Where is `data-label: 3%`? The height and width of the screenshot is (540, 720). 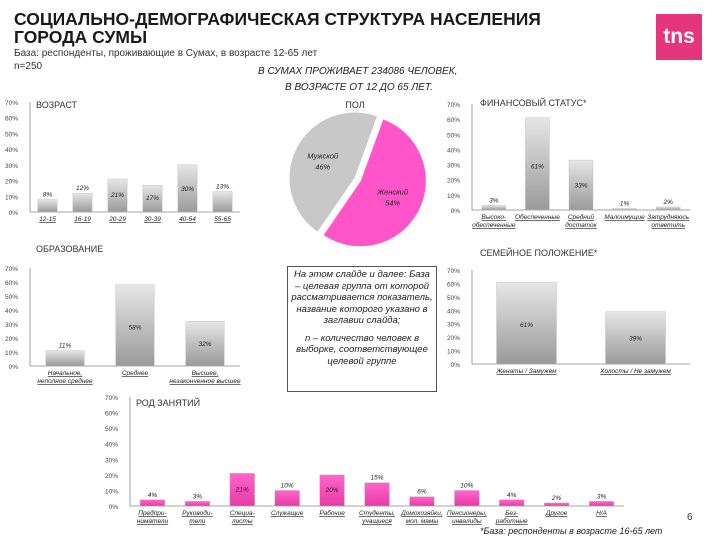
data-label: 3% is located at coordinates (198, 496).